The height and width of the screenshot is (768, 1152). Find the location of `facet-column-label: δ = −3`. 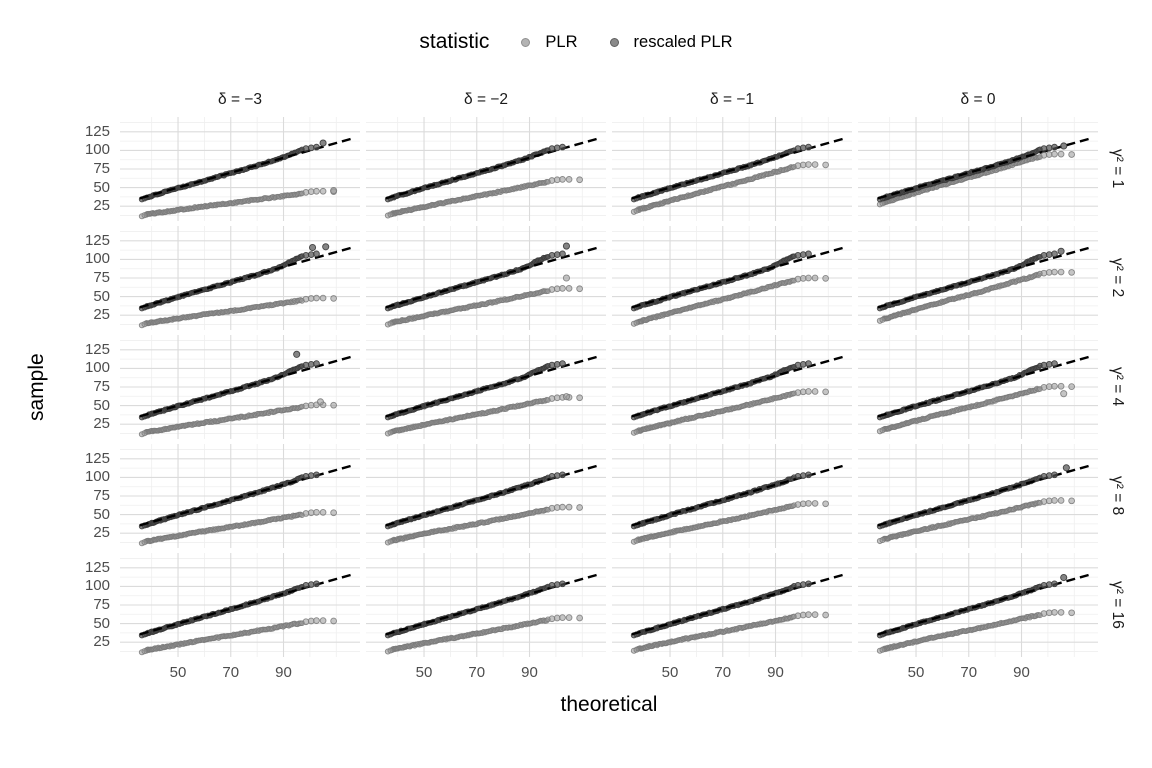

facet-column-label: δ = −3 is located at coordinates (240, 99).